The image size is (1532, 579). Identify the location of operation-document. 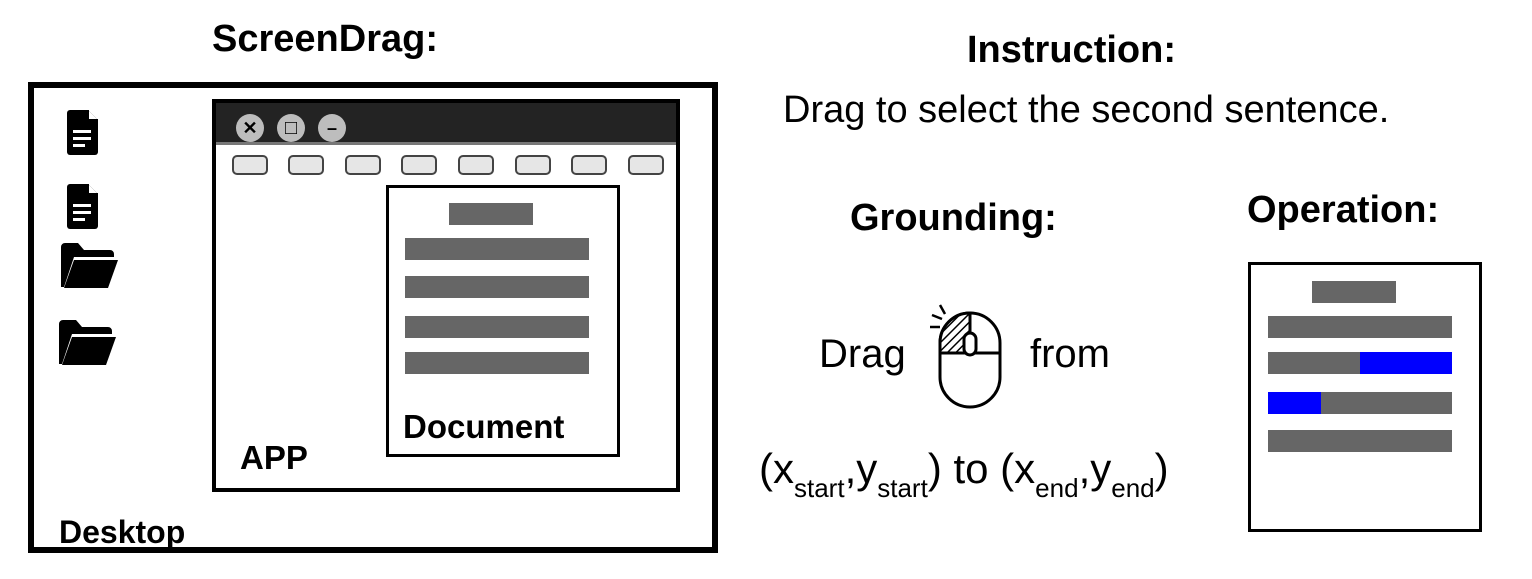
(1365, 397).